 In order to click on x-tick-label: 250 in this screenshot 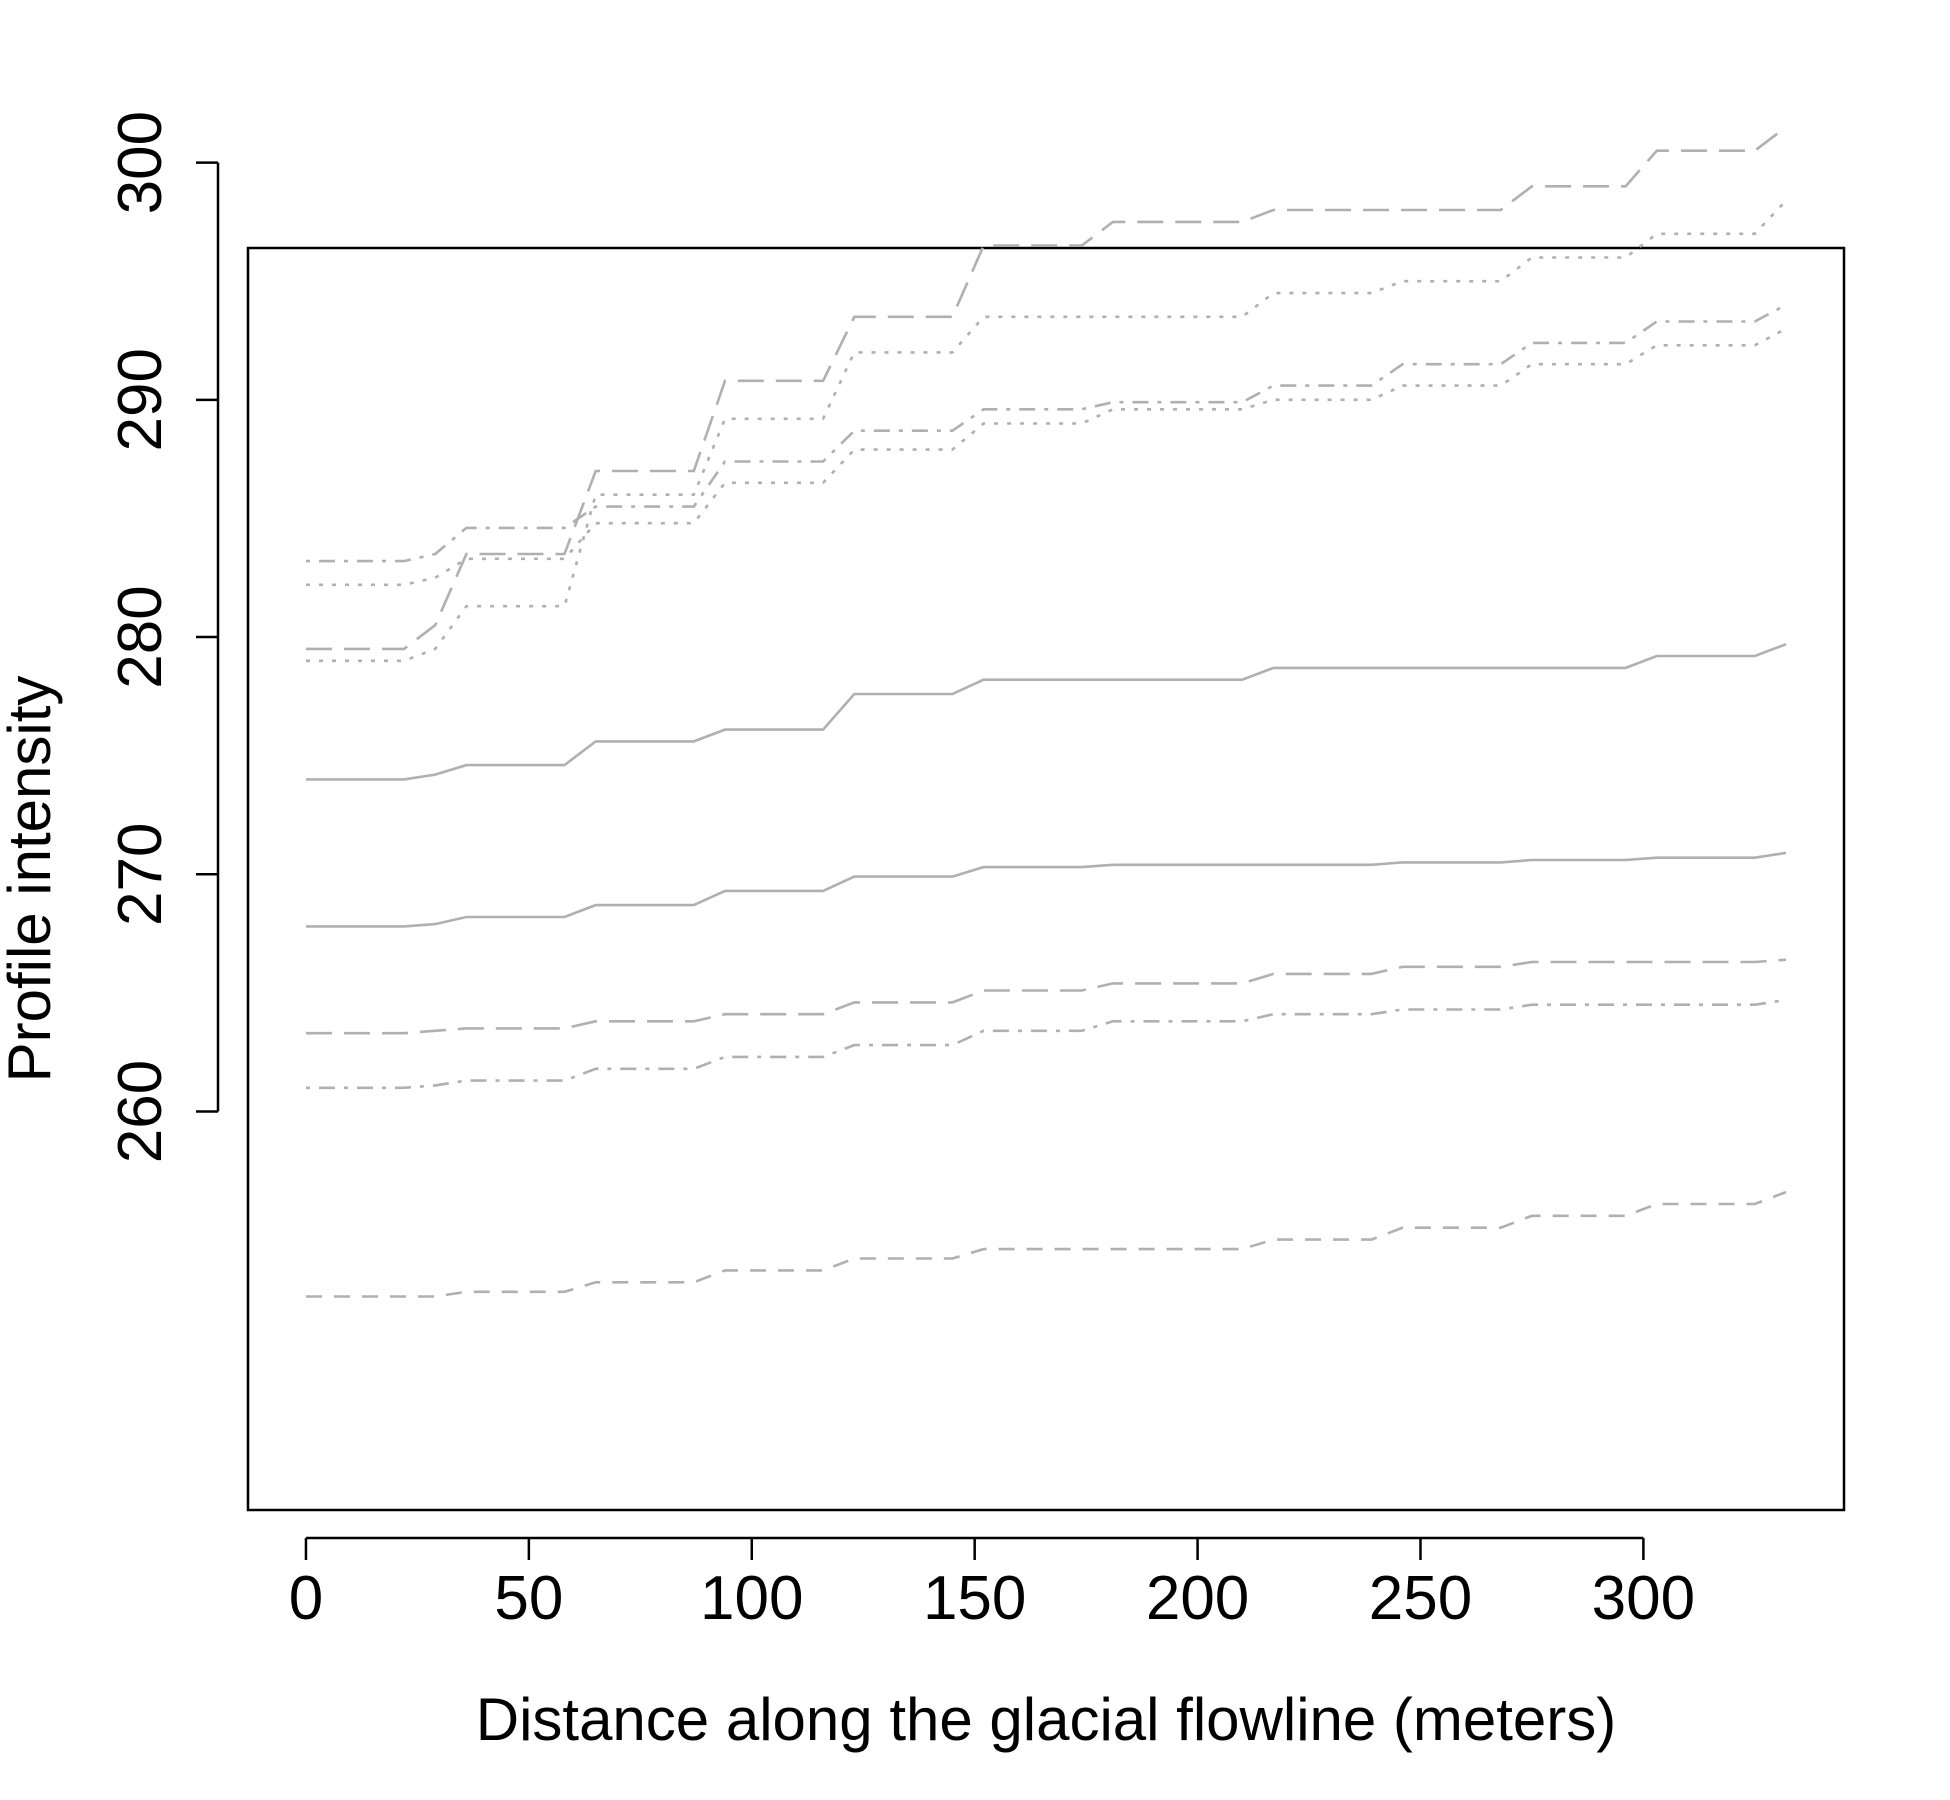, I will do `click(1420, 1598)`.